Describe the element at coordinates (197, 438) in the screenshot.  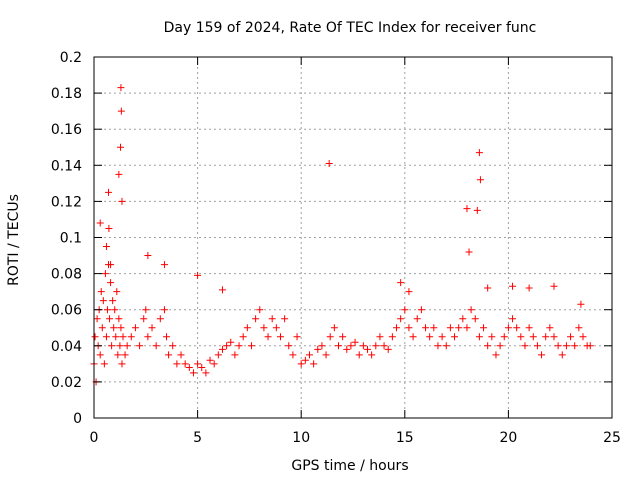
I see `x-tick-label: 5` at that location.